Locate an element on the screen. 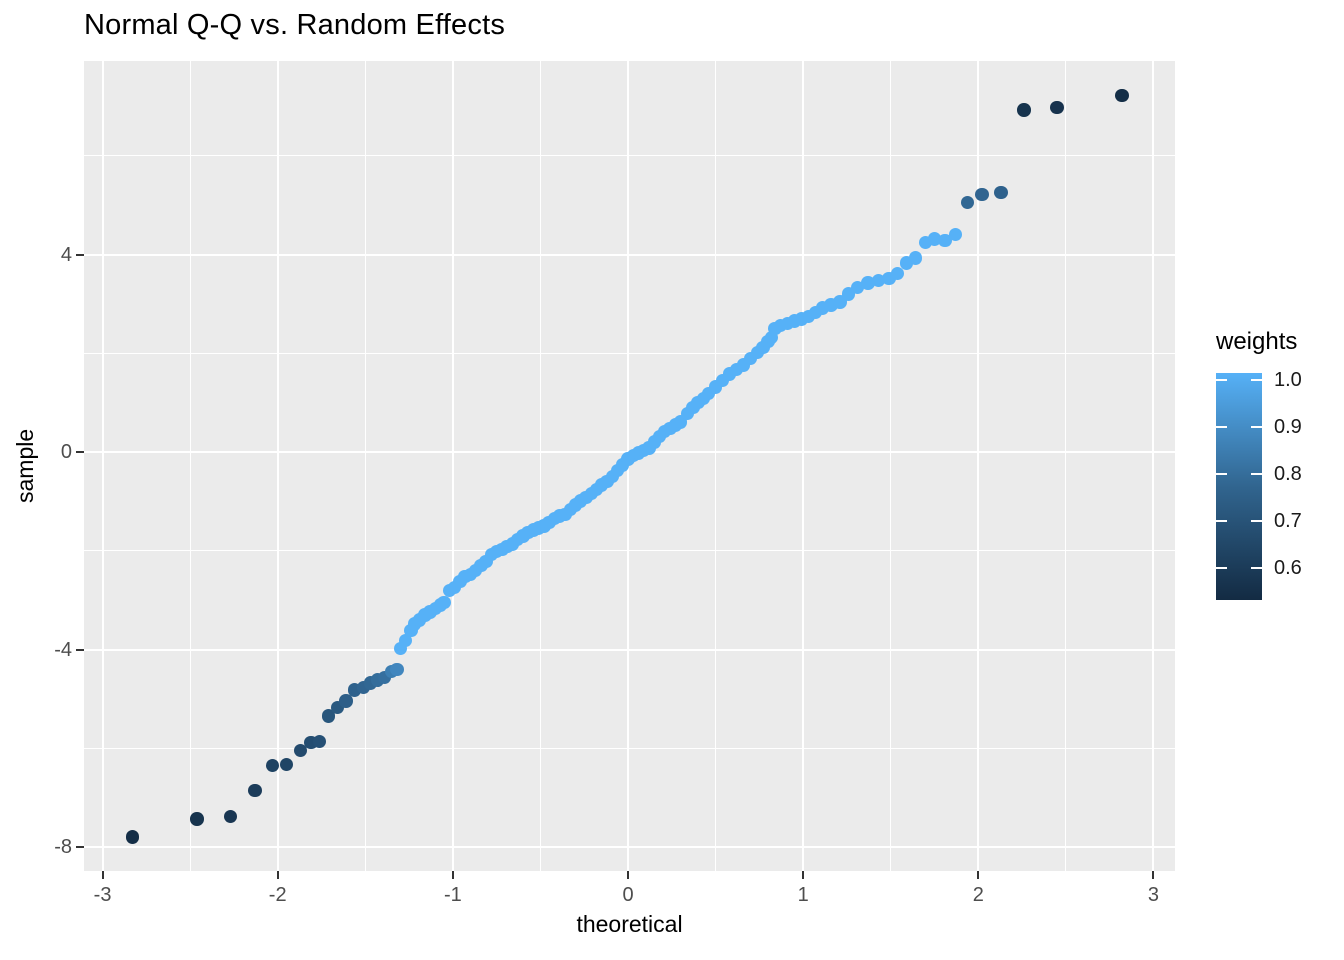  x-tick-label: -2 is located at coordinates (277, 895).